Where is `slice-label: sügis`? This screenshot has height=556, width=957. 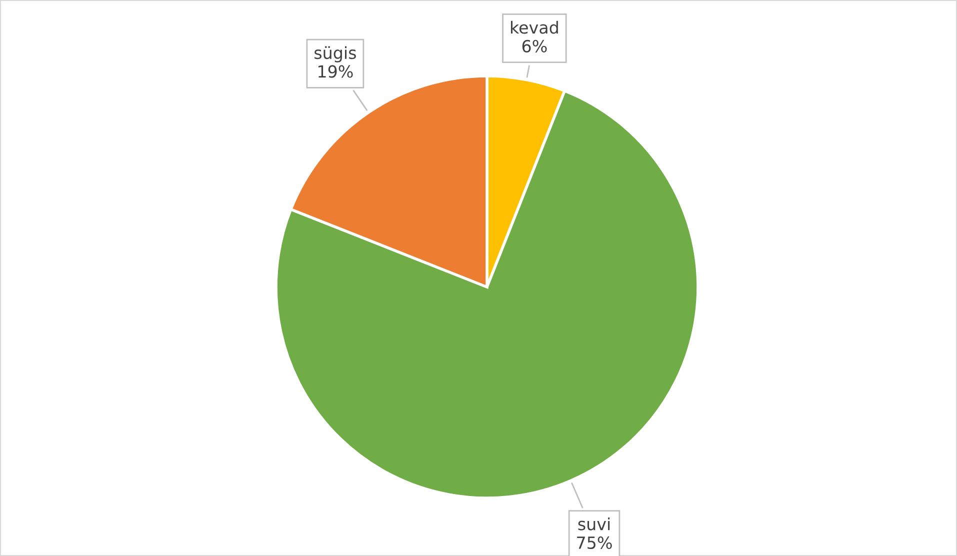
slice-label: sügis is located at coordinates (335, 54).